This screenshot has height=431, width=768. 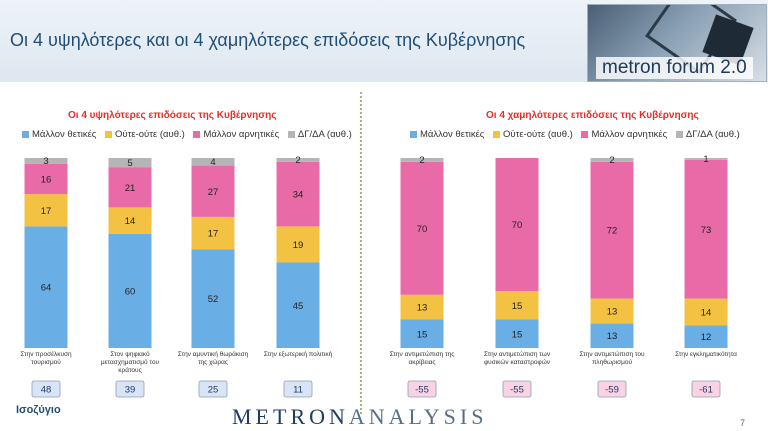 I want to click on bar-label-negative: 27, so click(x=213, y=192).